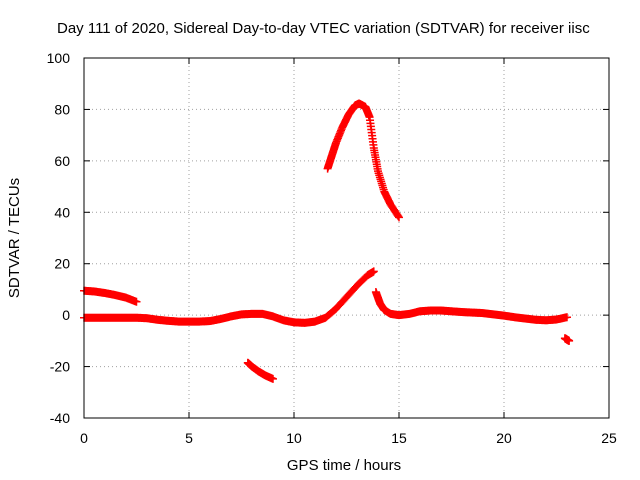  I want to click on x-tick-label: 0, so click(84, 438).